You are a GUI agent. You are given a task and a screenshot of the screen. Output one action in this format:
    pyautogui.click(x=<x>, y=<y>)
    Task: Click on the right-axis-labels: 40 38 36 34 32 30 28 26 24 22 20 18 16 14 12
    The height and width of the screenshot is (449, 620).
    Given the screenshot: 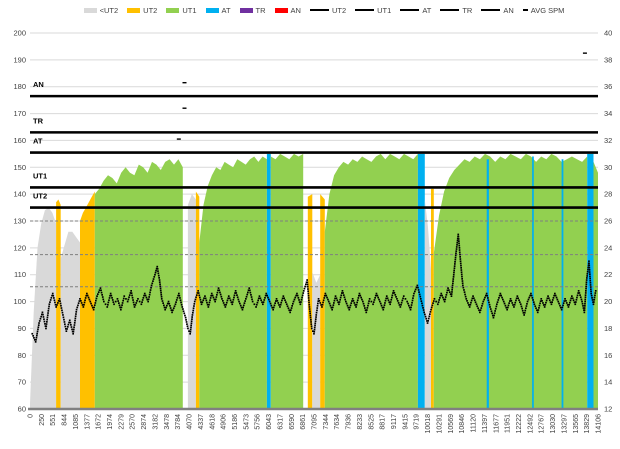 What is the action you would take?
    pyautogui.click(x=608, y=221)
    